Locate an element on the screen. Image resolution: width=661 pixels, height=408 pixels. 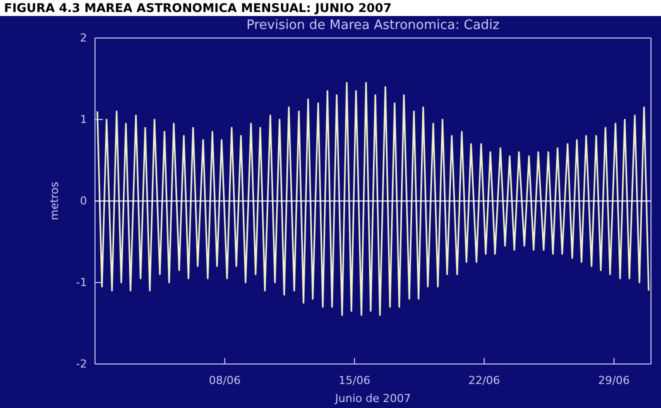
x-tick-label: 22/06 is located at coordinates (484, 380).